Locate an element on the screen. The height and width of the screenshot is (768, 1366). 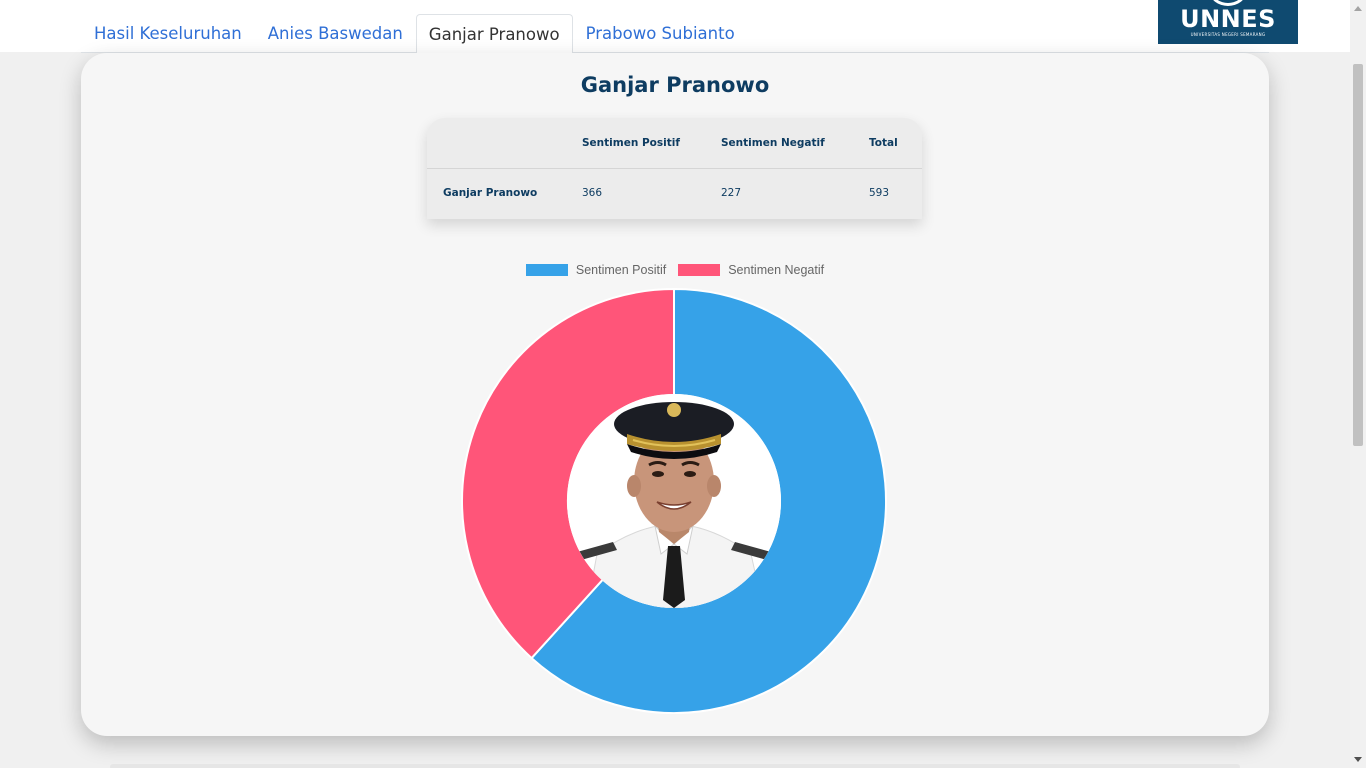
row-positive-count: 366 is located at coordinates (592, 193).